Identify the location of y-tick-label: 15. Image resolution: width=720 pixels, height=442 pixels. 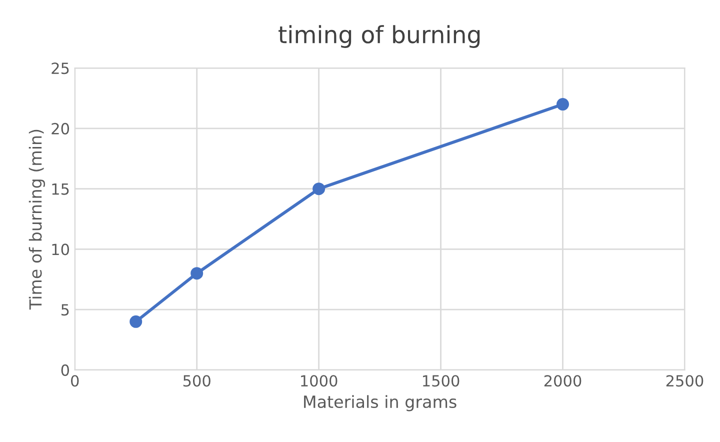
(60, 189).